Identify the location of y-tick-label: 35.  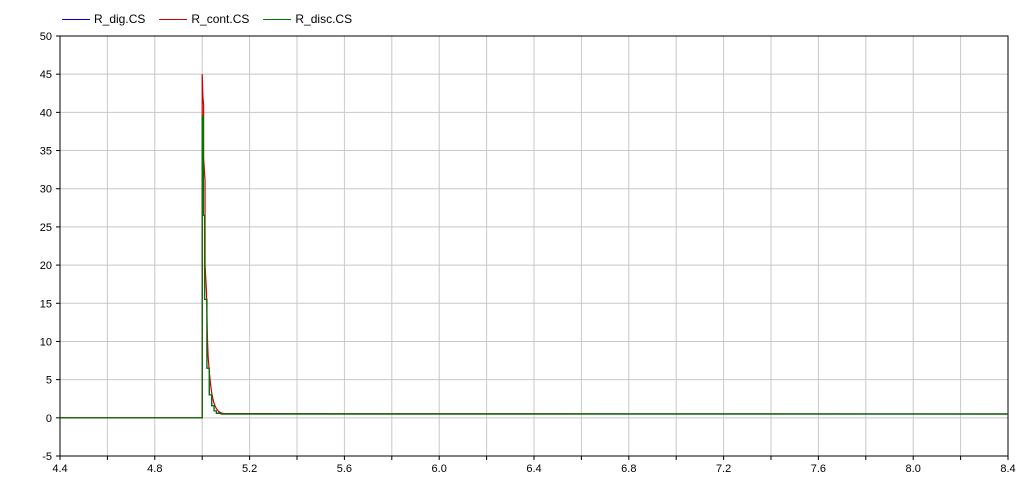
(46, 152).